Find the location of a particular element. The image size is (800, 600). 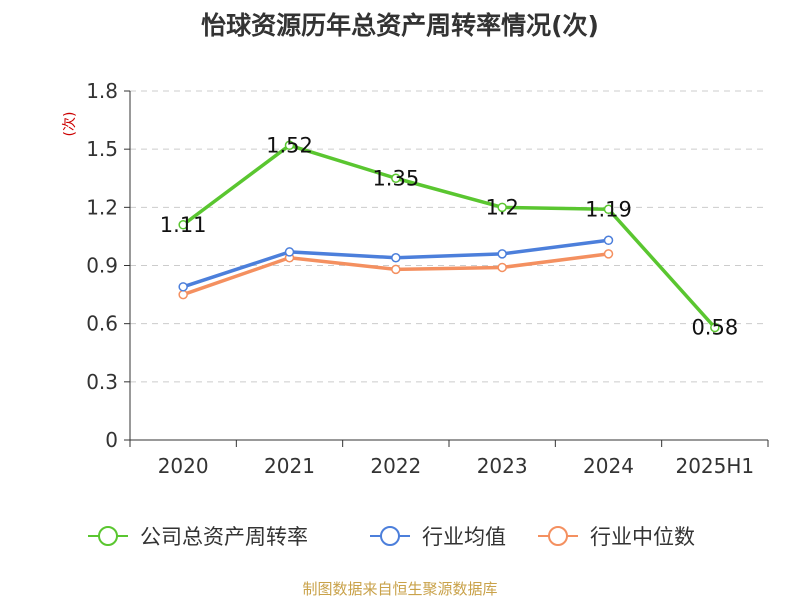

data-label: 1.2 is located at coordinates (501, 207).